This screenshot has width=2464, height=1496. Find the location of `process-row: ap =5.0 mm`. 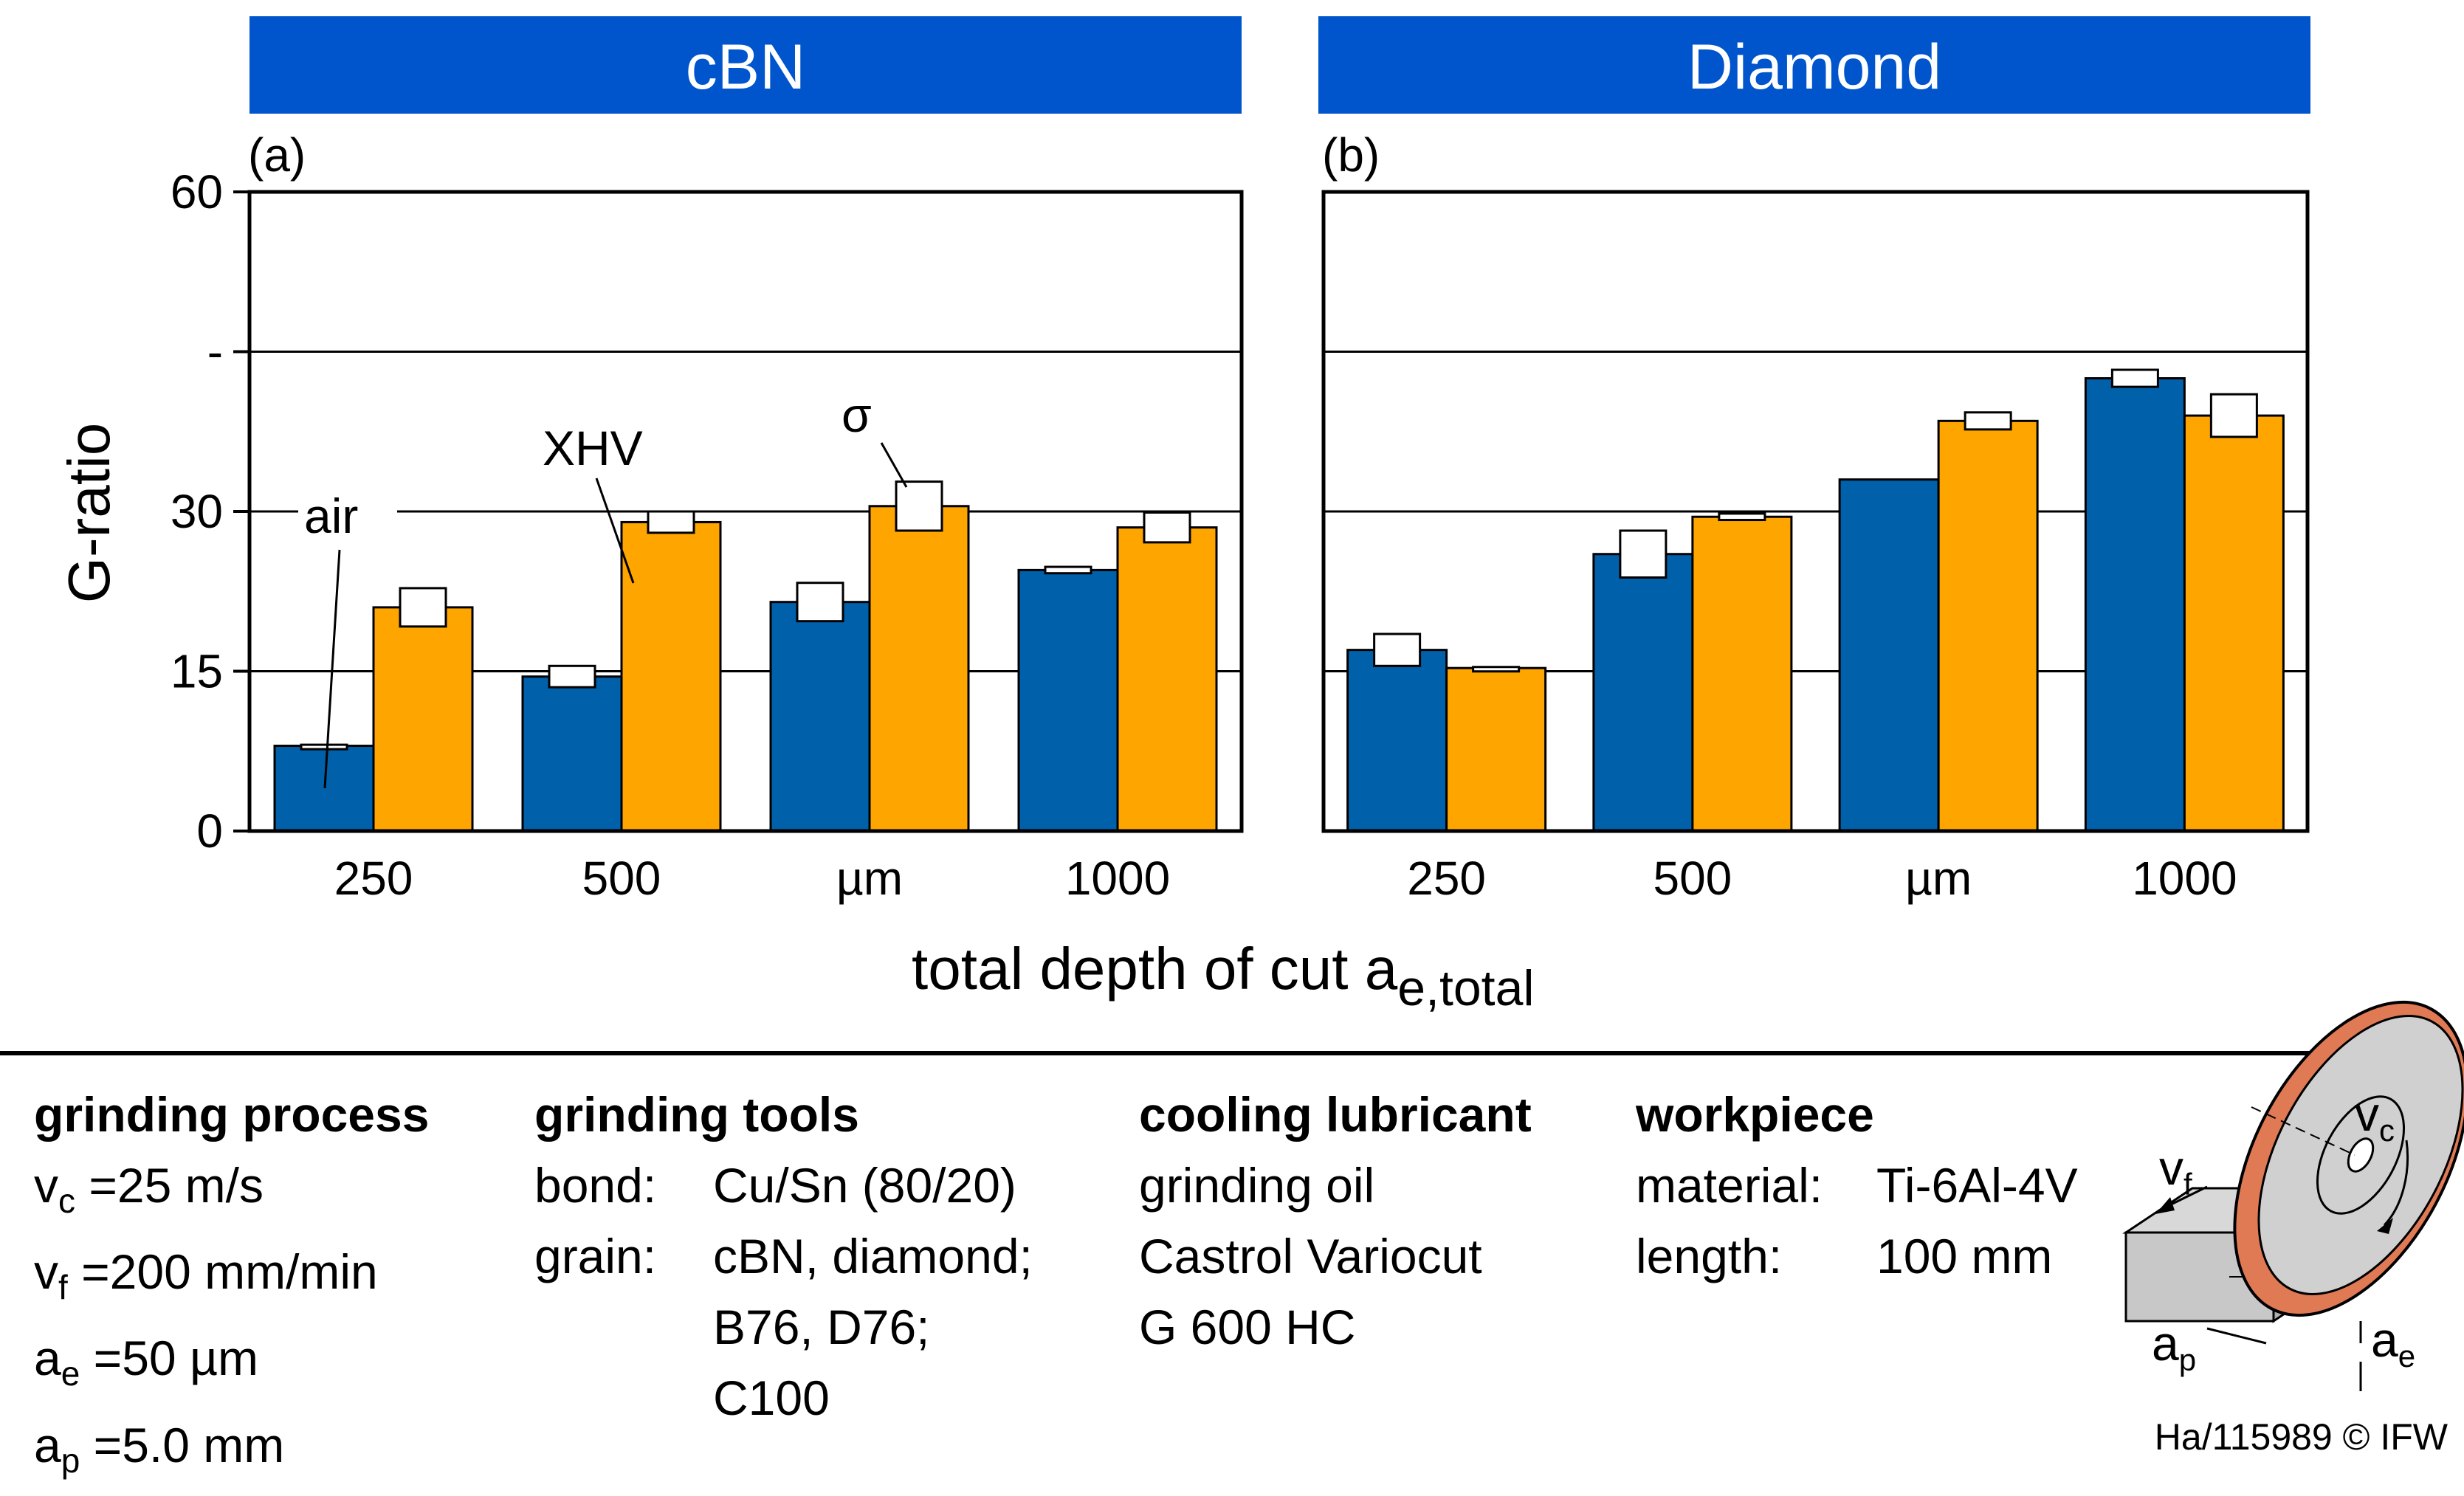

process-row: ap =5.0 mm is located at coordinates (231, 1453).